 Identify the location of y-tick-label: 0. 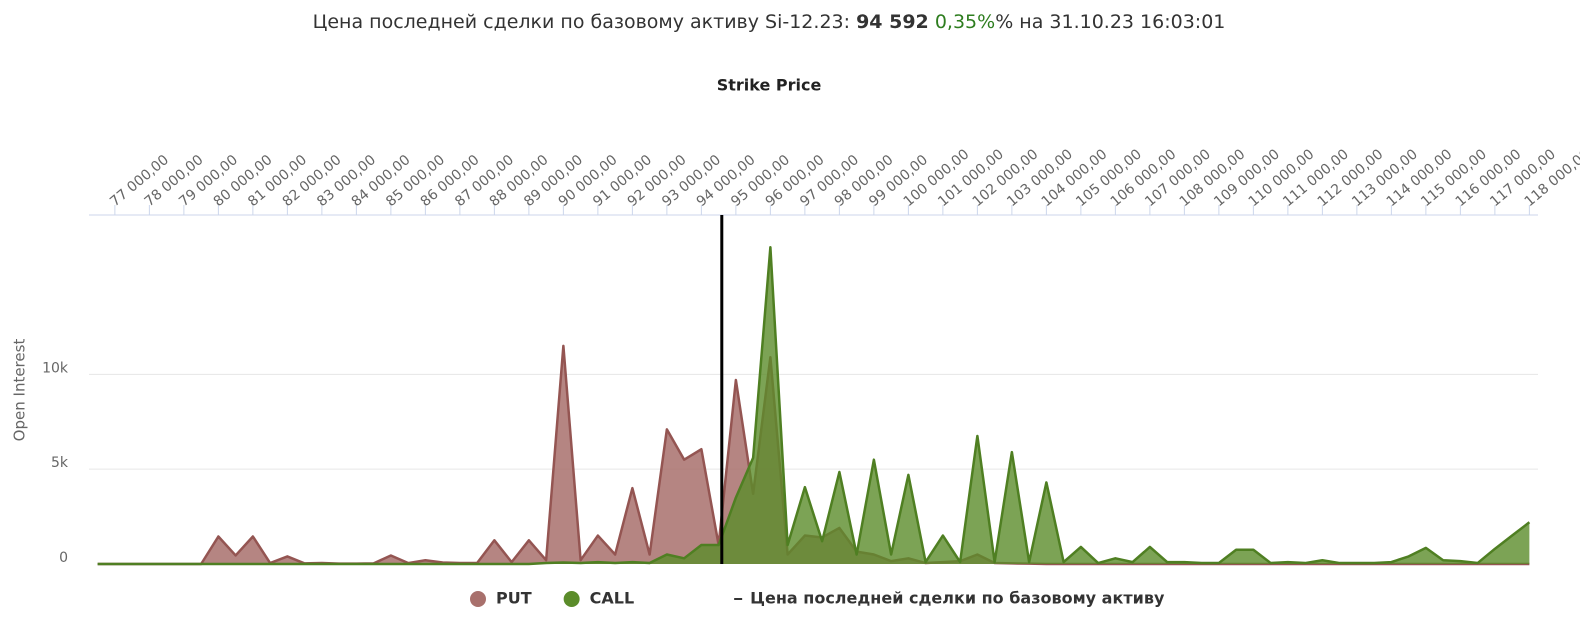
(63, 558).